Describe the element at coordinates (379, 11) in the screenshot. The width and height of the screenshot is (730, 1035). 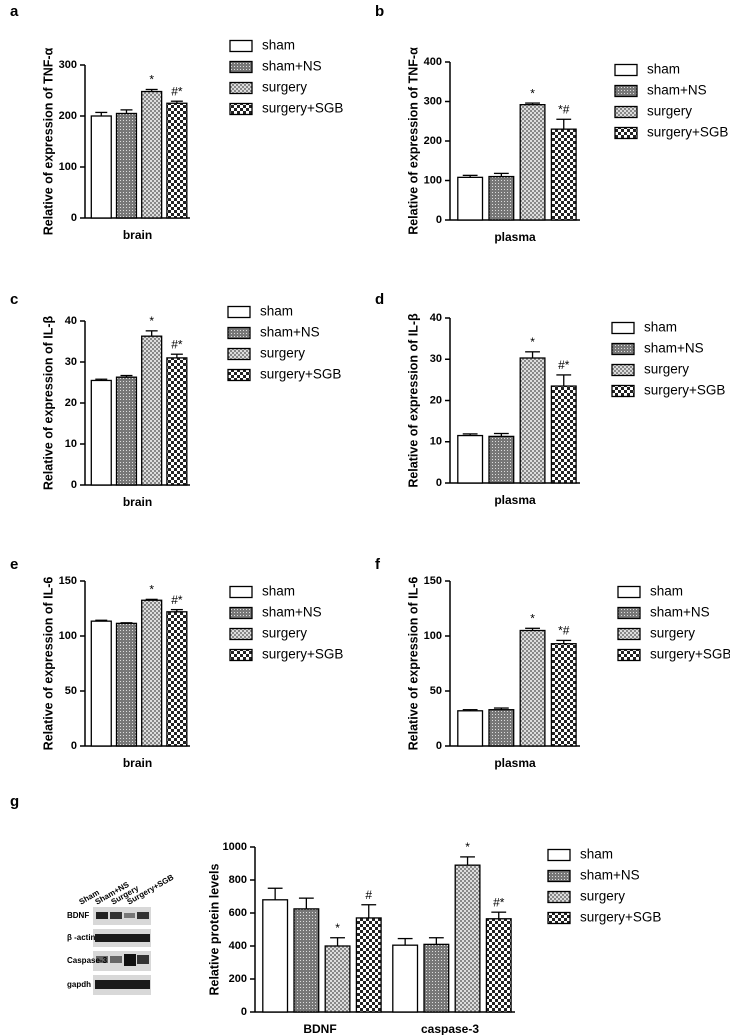
I see `panel-letter: b` at that location.